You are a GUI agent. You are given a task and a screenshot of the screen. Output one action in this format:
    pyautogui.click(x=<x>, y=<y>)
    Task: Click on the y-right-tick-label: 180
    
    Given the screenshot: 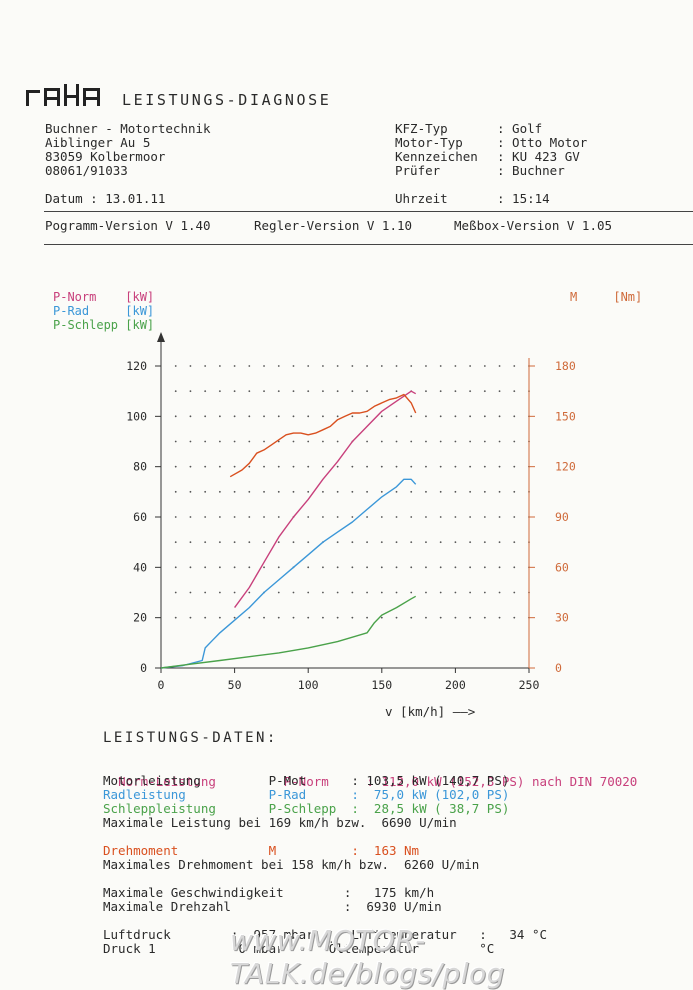 What is the action you would take?
    pyautogui.click(x=565, y=366)
    